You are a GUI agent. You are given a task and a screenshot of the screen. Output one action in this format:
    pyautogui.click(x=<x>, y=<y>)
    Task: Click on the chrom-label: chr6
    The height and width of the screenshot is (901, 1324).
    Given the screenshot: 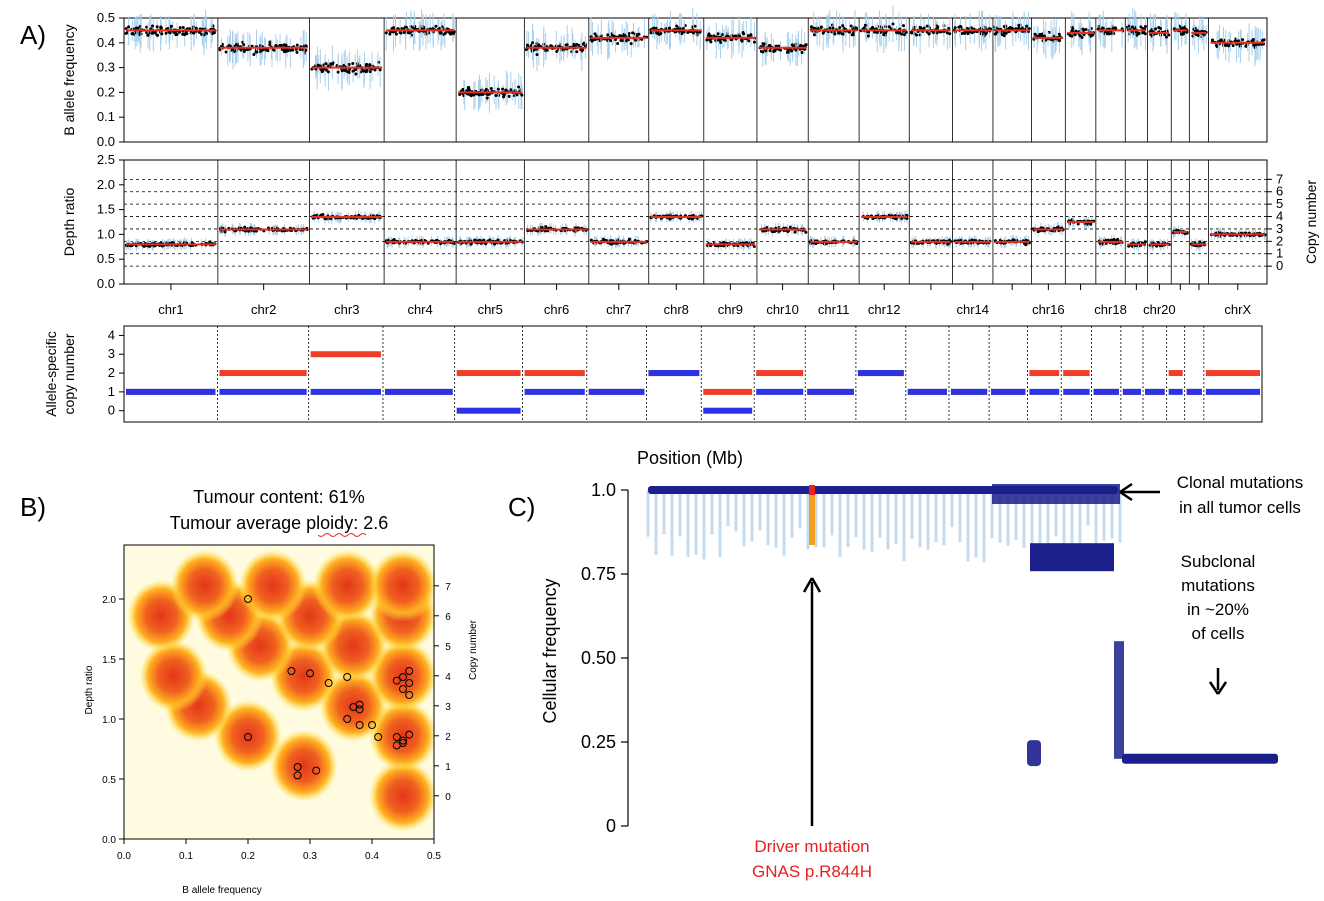 What is the action you would take?
    pyautogui.click(x=556, y=309)
    